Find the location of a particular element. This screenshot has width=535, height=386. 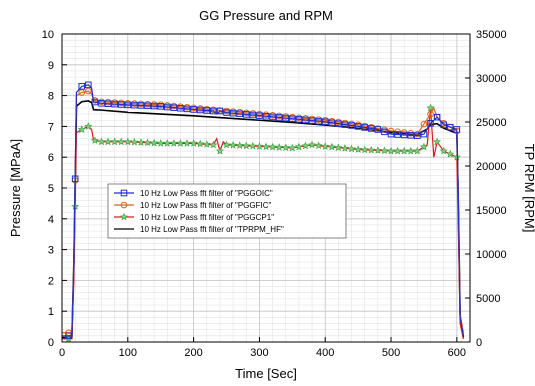

x-tick-label: 300 is located at coordinates (259, 353).